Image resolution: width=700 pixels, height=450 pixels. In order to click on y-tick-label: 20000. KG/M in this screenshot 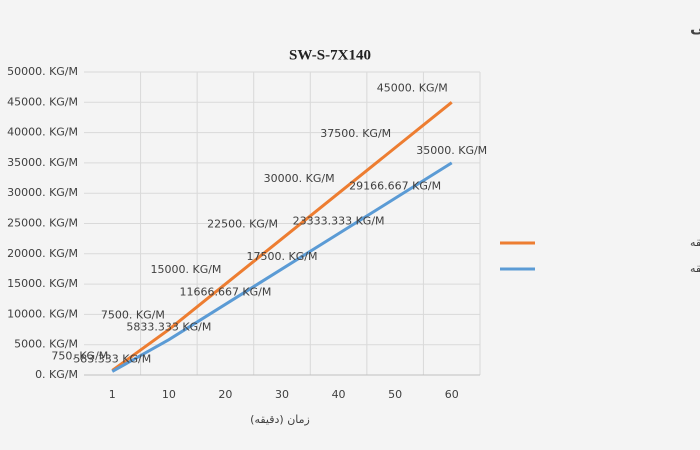, I will do `click(42, 253)`.